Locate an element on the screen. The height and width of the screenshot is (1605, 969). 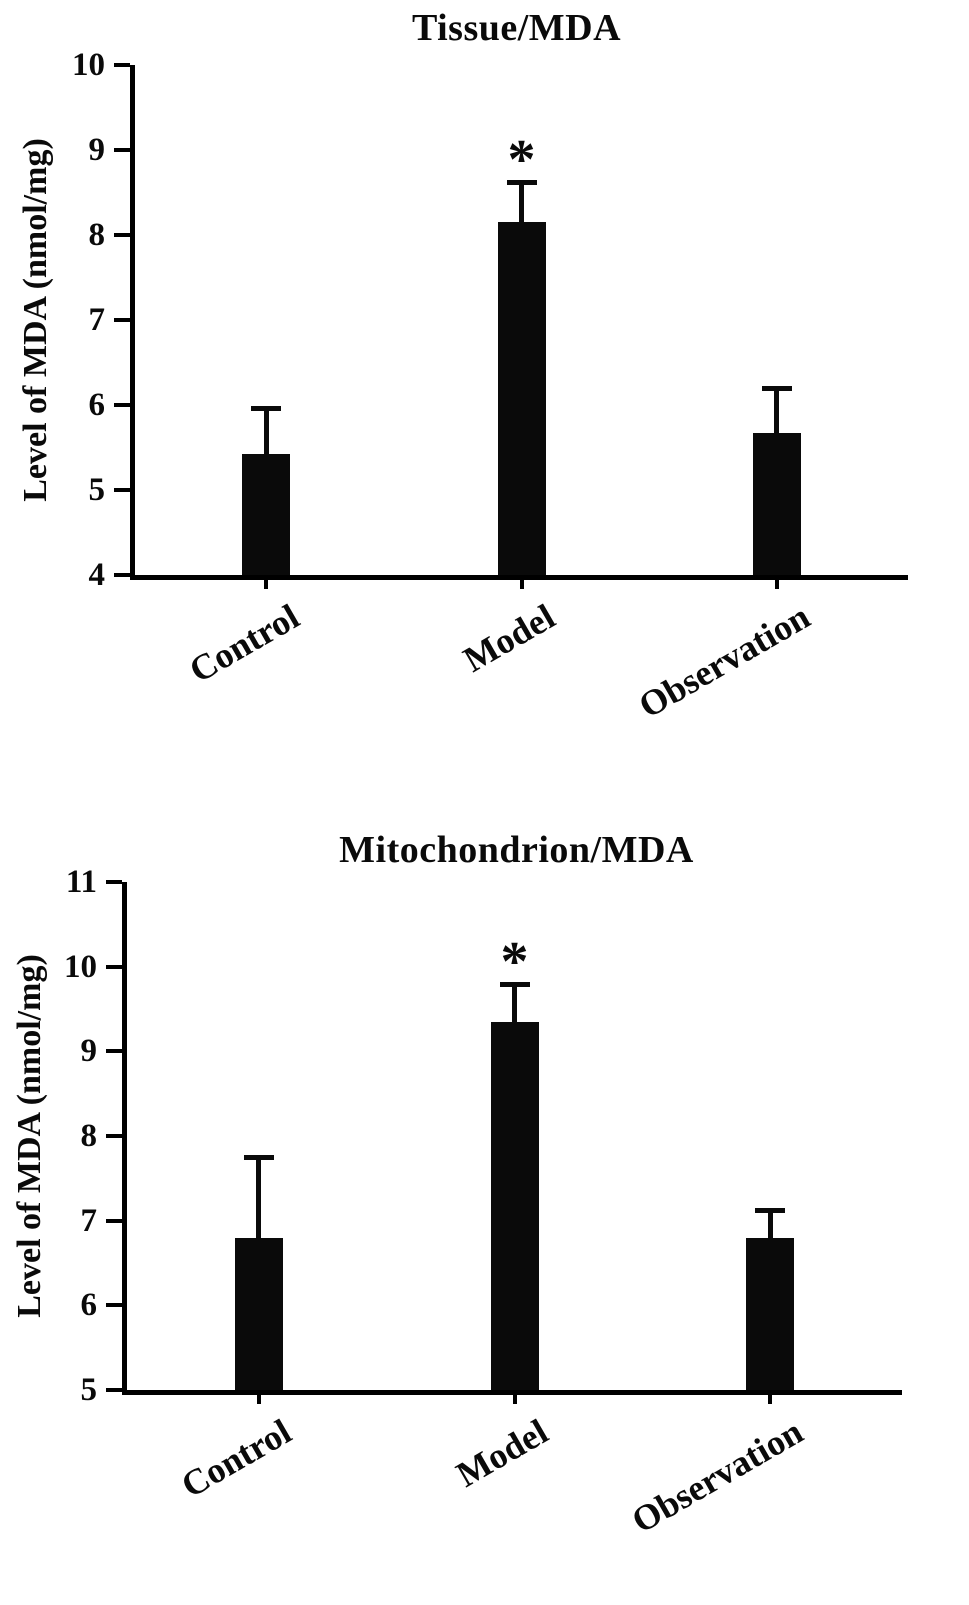
y-tick-label: 4 is located at coordinates (97, 575).